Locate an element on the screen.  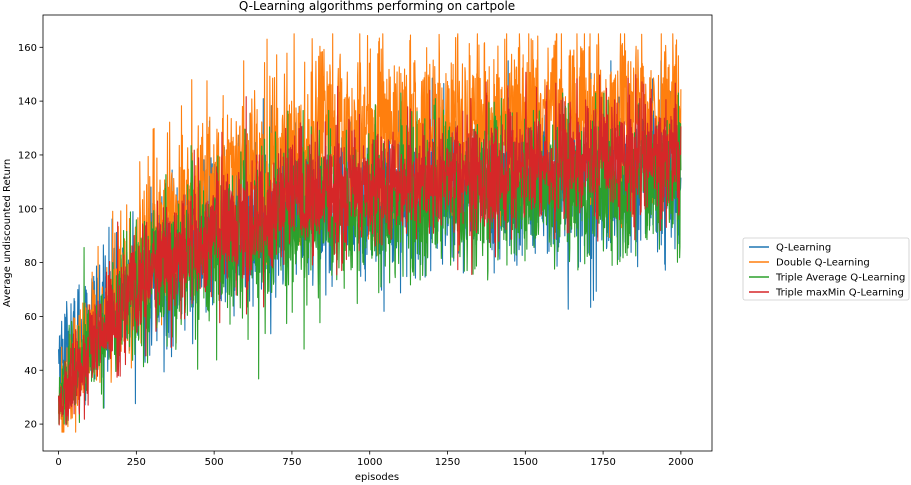
x-tick-label: 1500 is located at coordinates (525, 462).